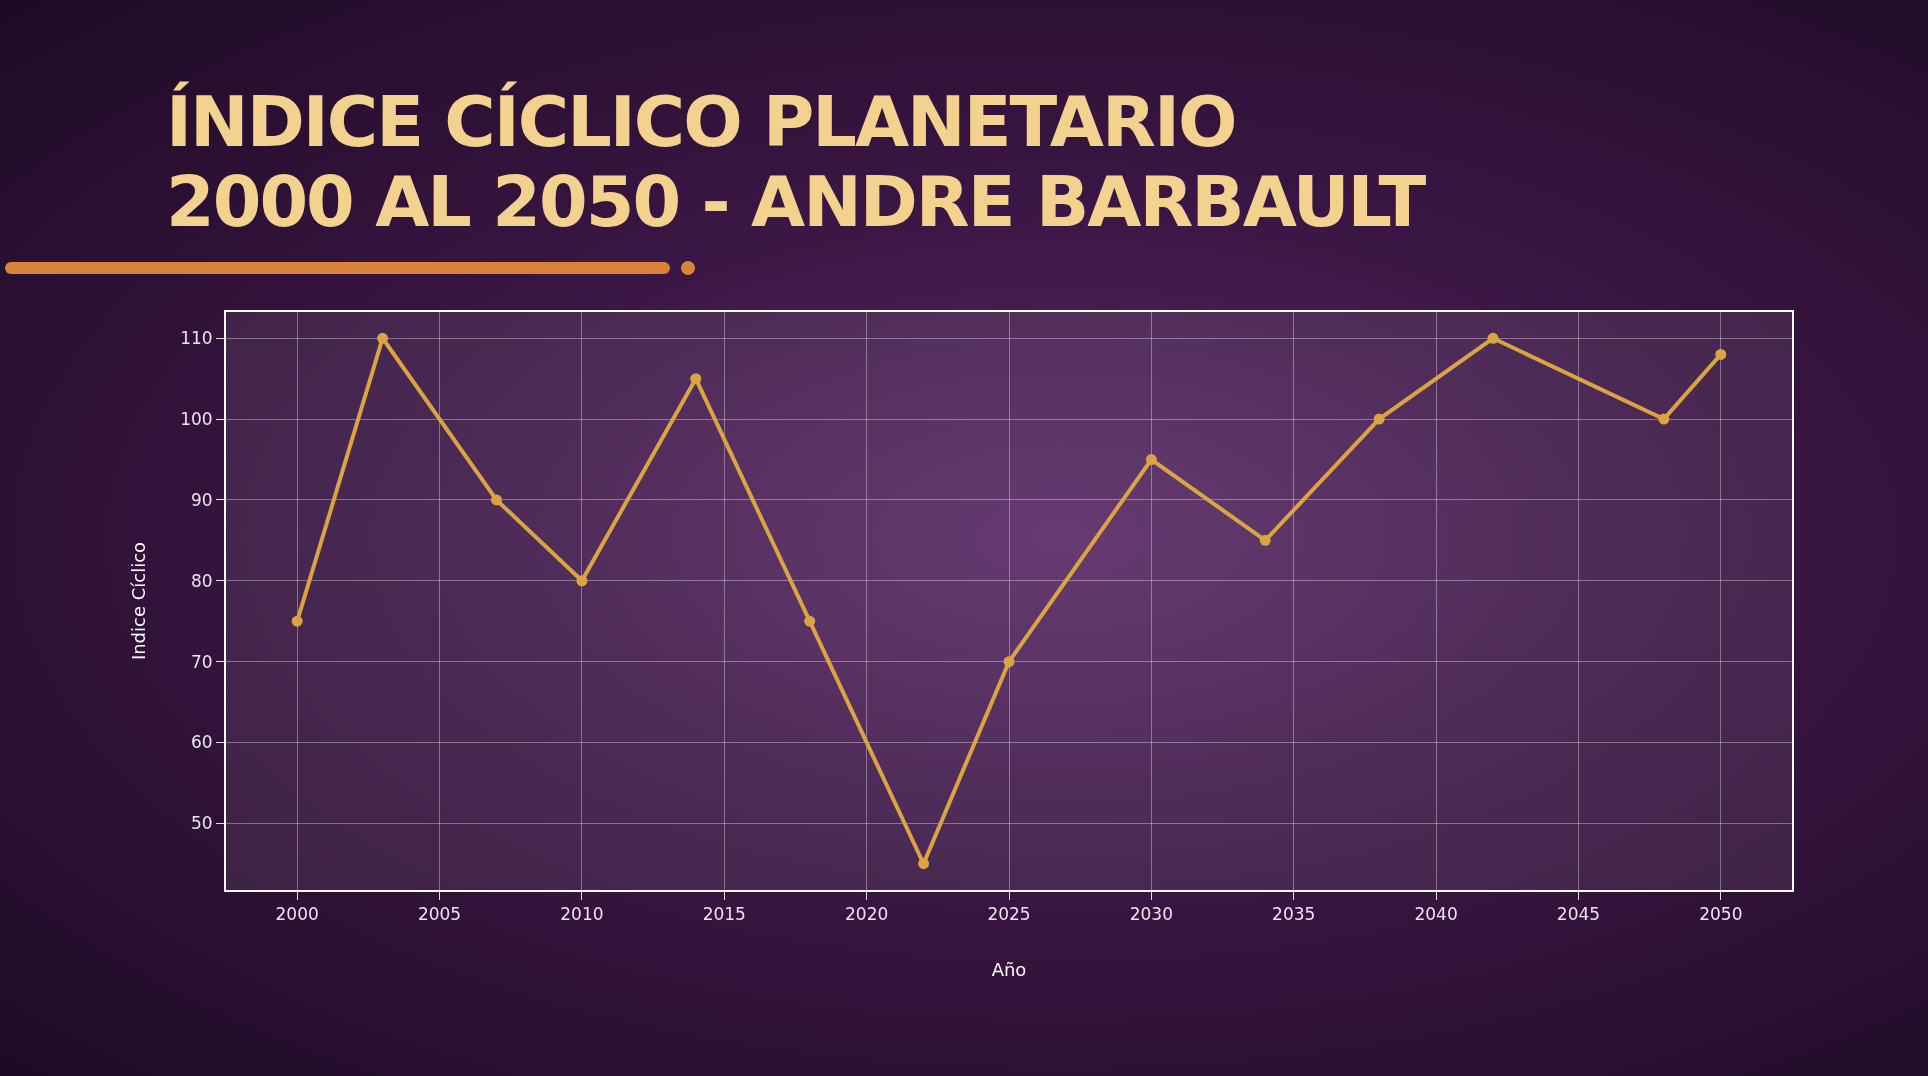 The image size is (1928, 1076). I want to click on y-tick-label: 60, so click(201, 742).